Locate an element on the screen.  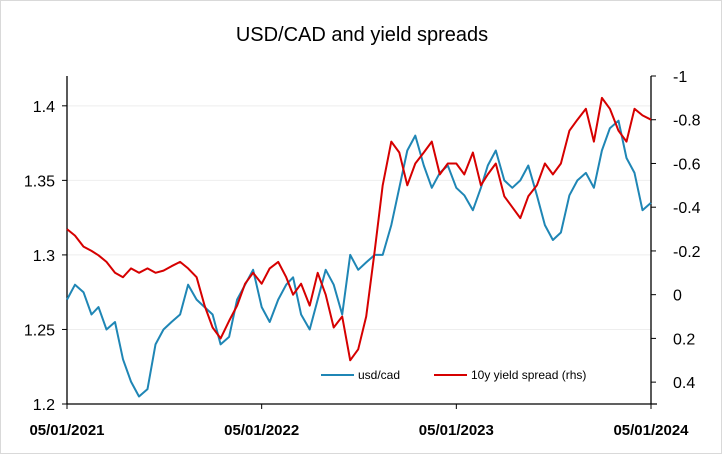
legend-label: usd/cad is located at coordinates (379, 375).